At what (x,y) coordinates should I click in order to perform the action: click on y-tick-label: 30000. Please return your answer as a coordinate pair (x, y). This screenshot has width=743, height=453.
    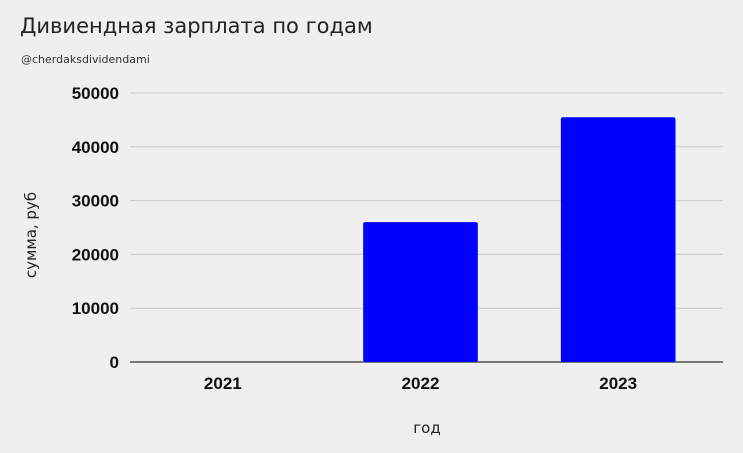
    Looking at the image, I should click on (95, 201).